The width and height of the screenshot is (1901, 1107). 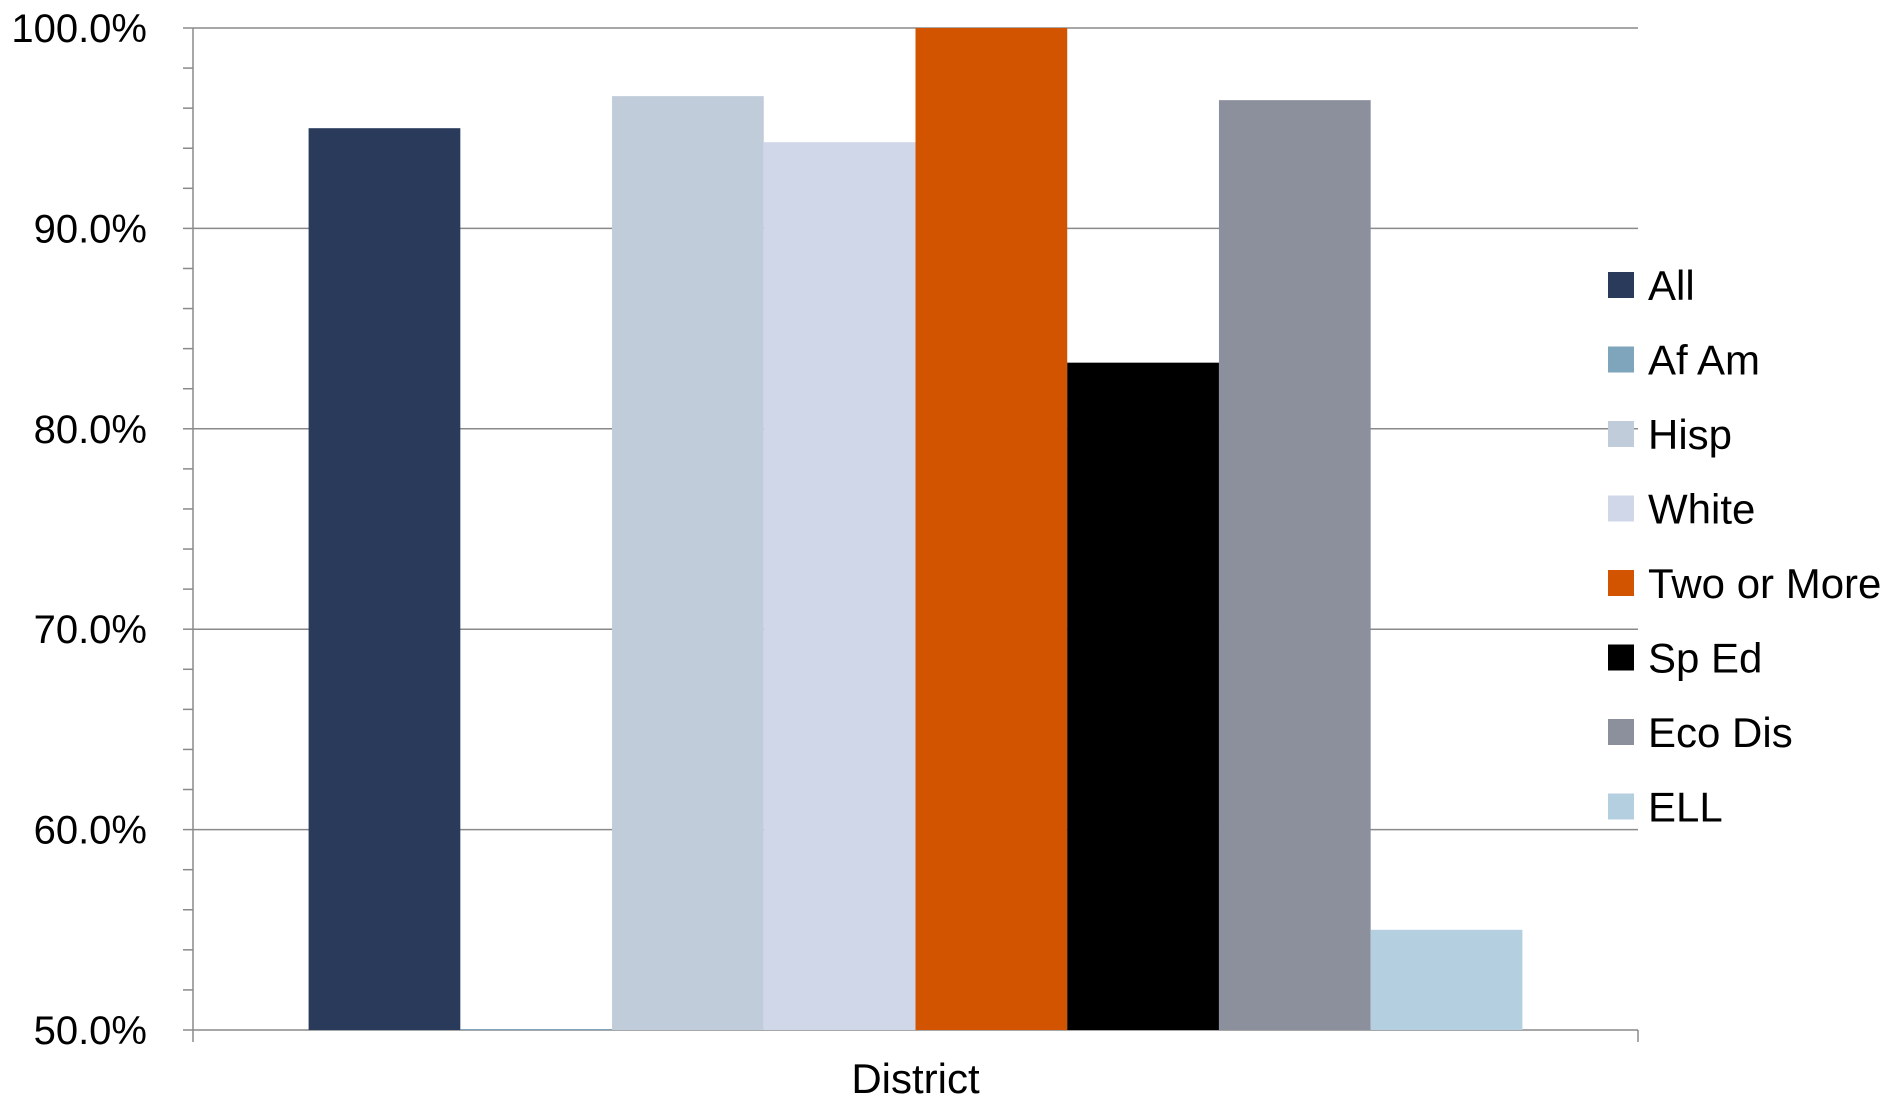 I want to click on legend-swatch-hisp, so click(x=1621, y=434).